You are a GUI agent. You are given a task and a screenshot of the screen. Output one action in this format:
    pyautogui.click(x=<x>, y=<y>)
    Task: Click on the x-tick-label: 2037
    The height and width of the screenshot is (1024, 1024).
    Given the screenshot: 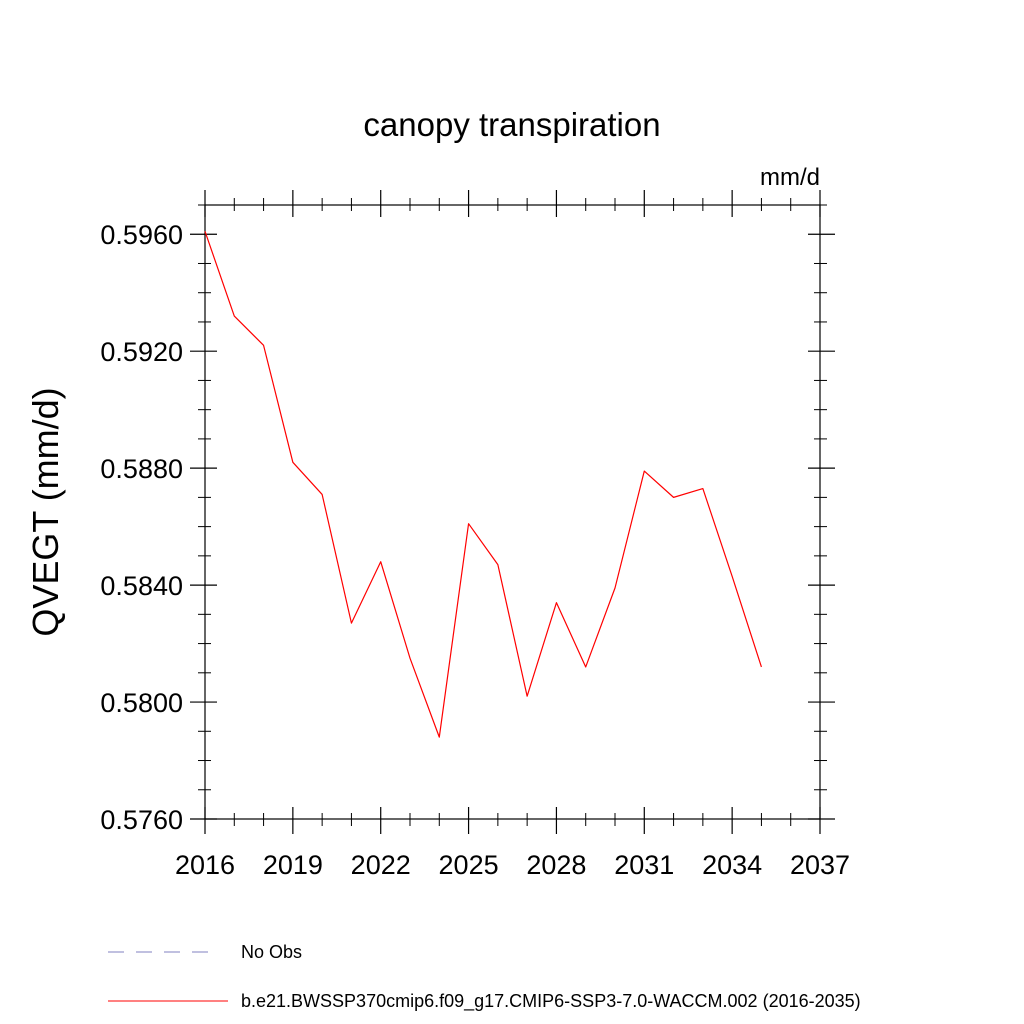 What is the action you would take?
    pyautogui.click(x=820, y=865)
    